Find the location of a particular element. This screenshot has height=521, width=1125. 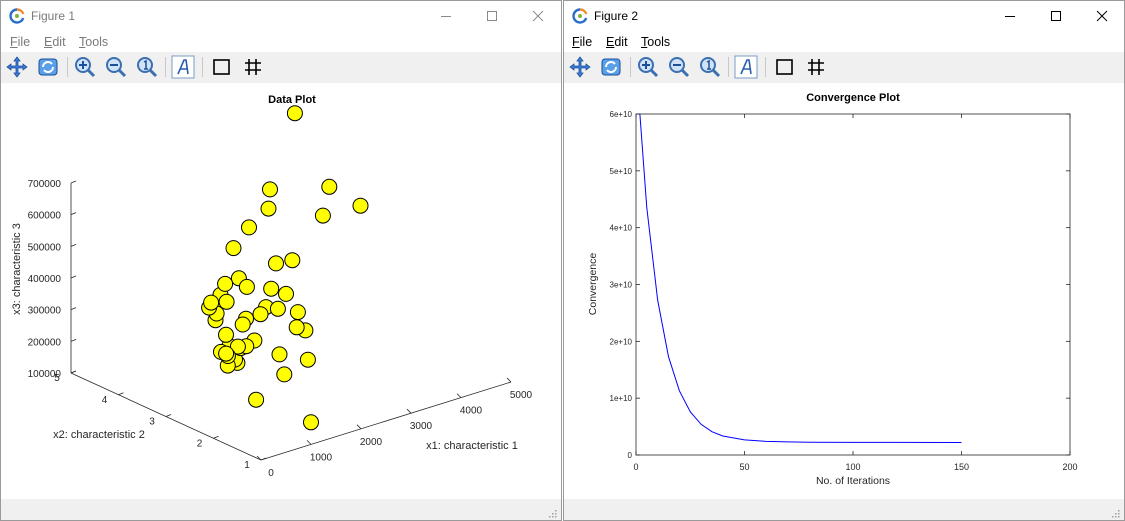

z-tick-label: 400000 is located at coordinates (45, 279).